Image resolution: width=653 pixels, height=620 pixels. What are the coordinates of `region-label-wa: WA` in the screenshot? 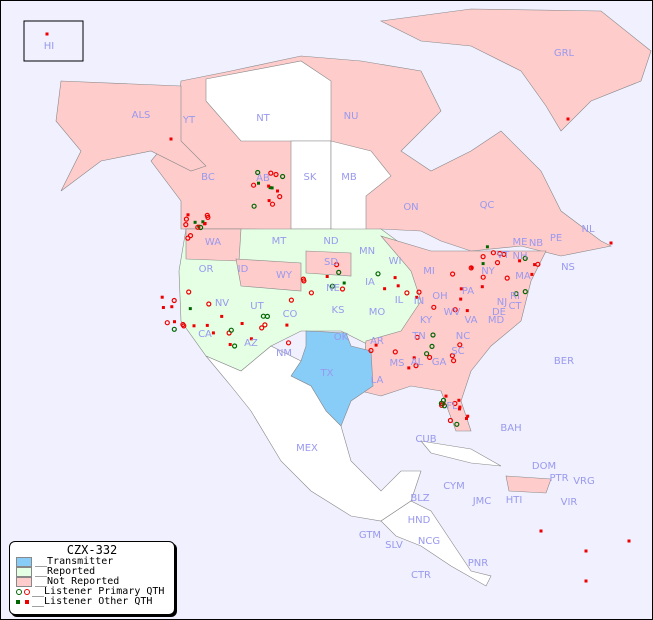 It's located at (213, 242).